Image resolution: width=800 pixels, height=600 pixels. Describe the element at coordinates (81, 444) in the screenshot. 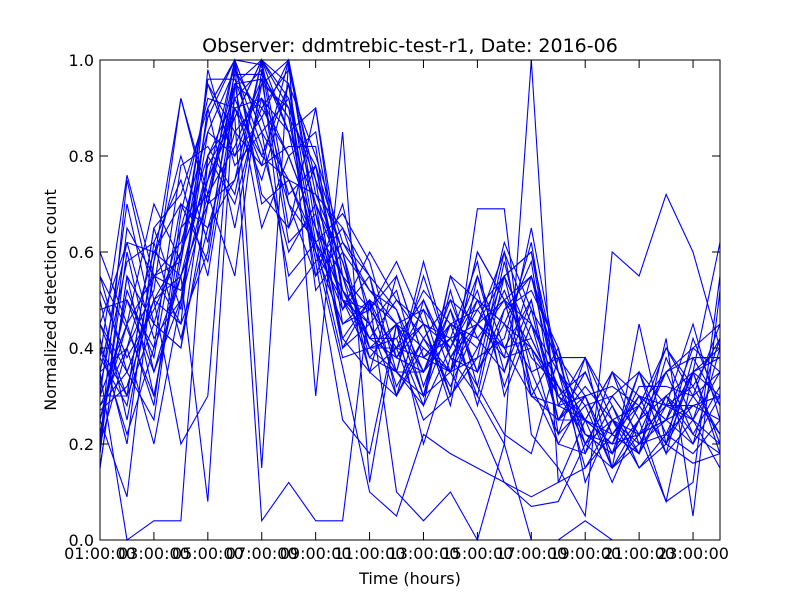

I see `y-tick-label-2: 0.2` at that location.